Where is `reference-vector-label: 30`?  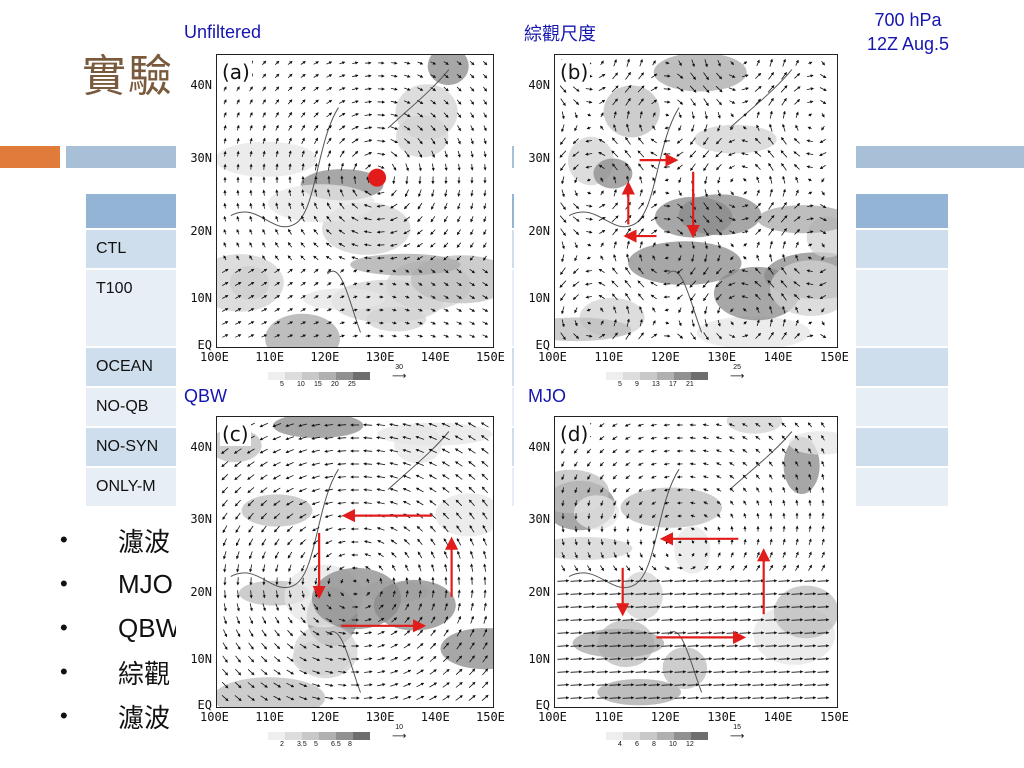 reference-vector-label: 30 is located at coordinates (399, 367).